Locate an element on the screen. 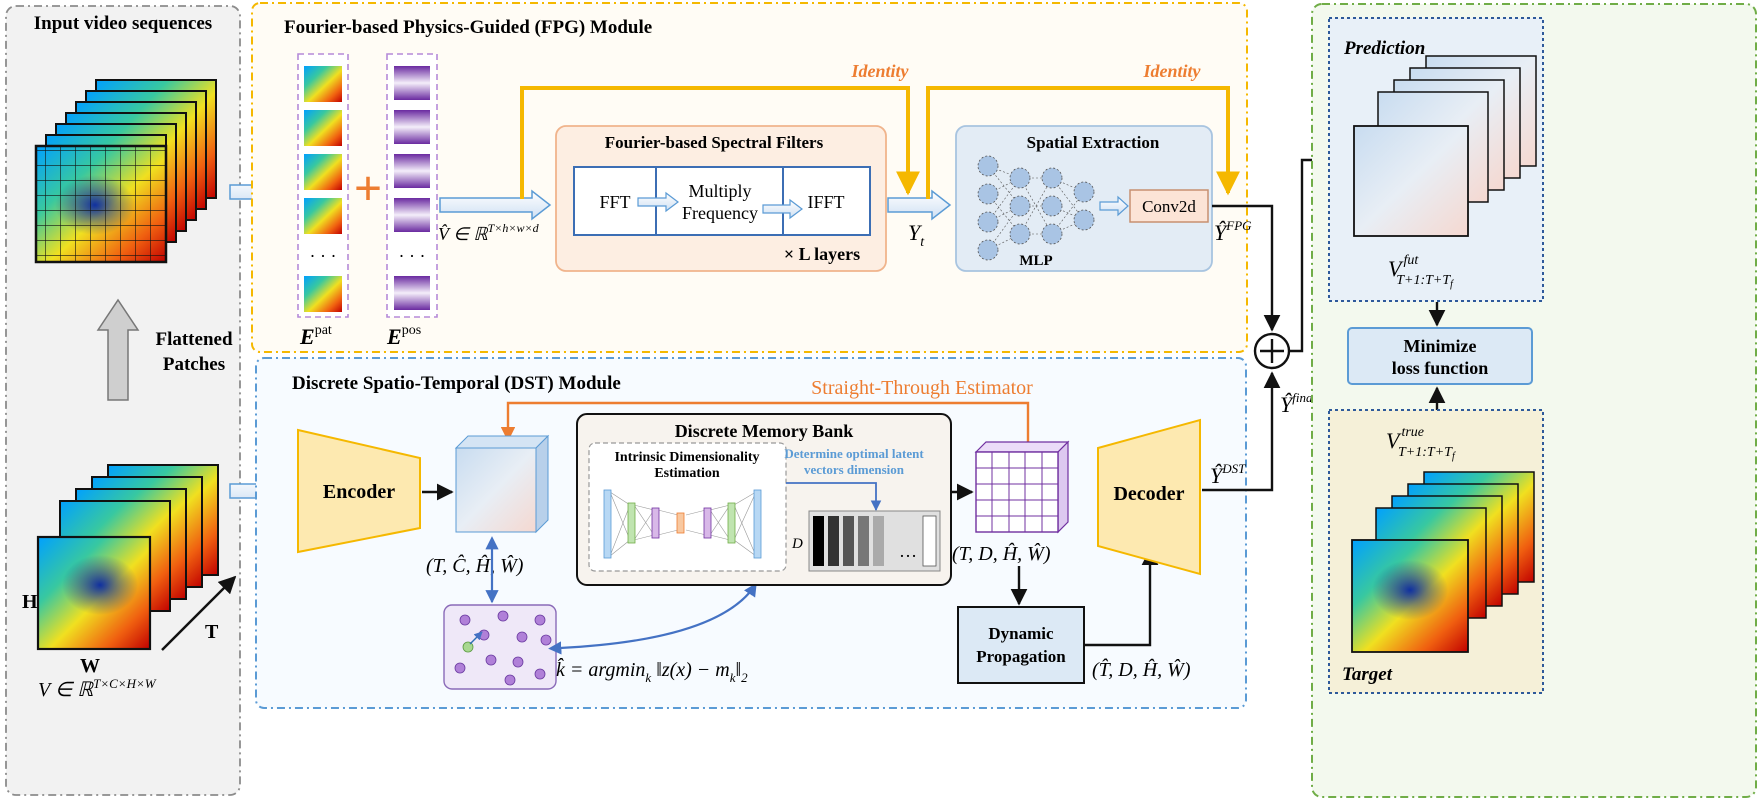 This screenshot has height=806, width=1760. ide-label-1: Intrinsic Dimensionality is located at coordinates (686, 457).